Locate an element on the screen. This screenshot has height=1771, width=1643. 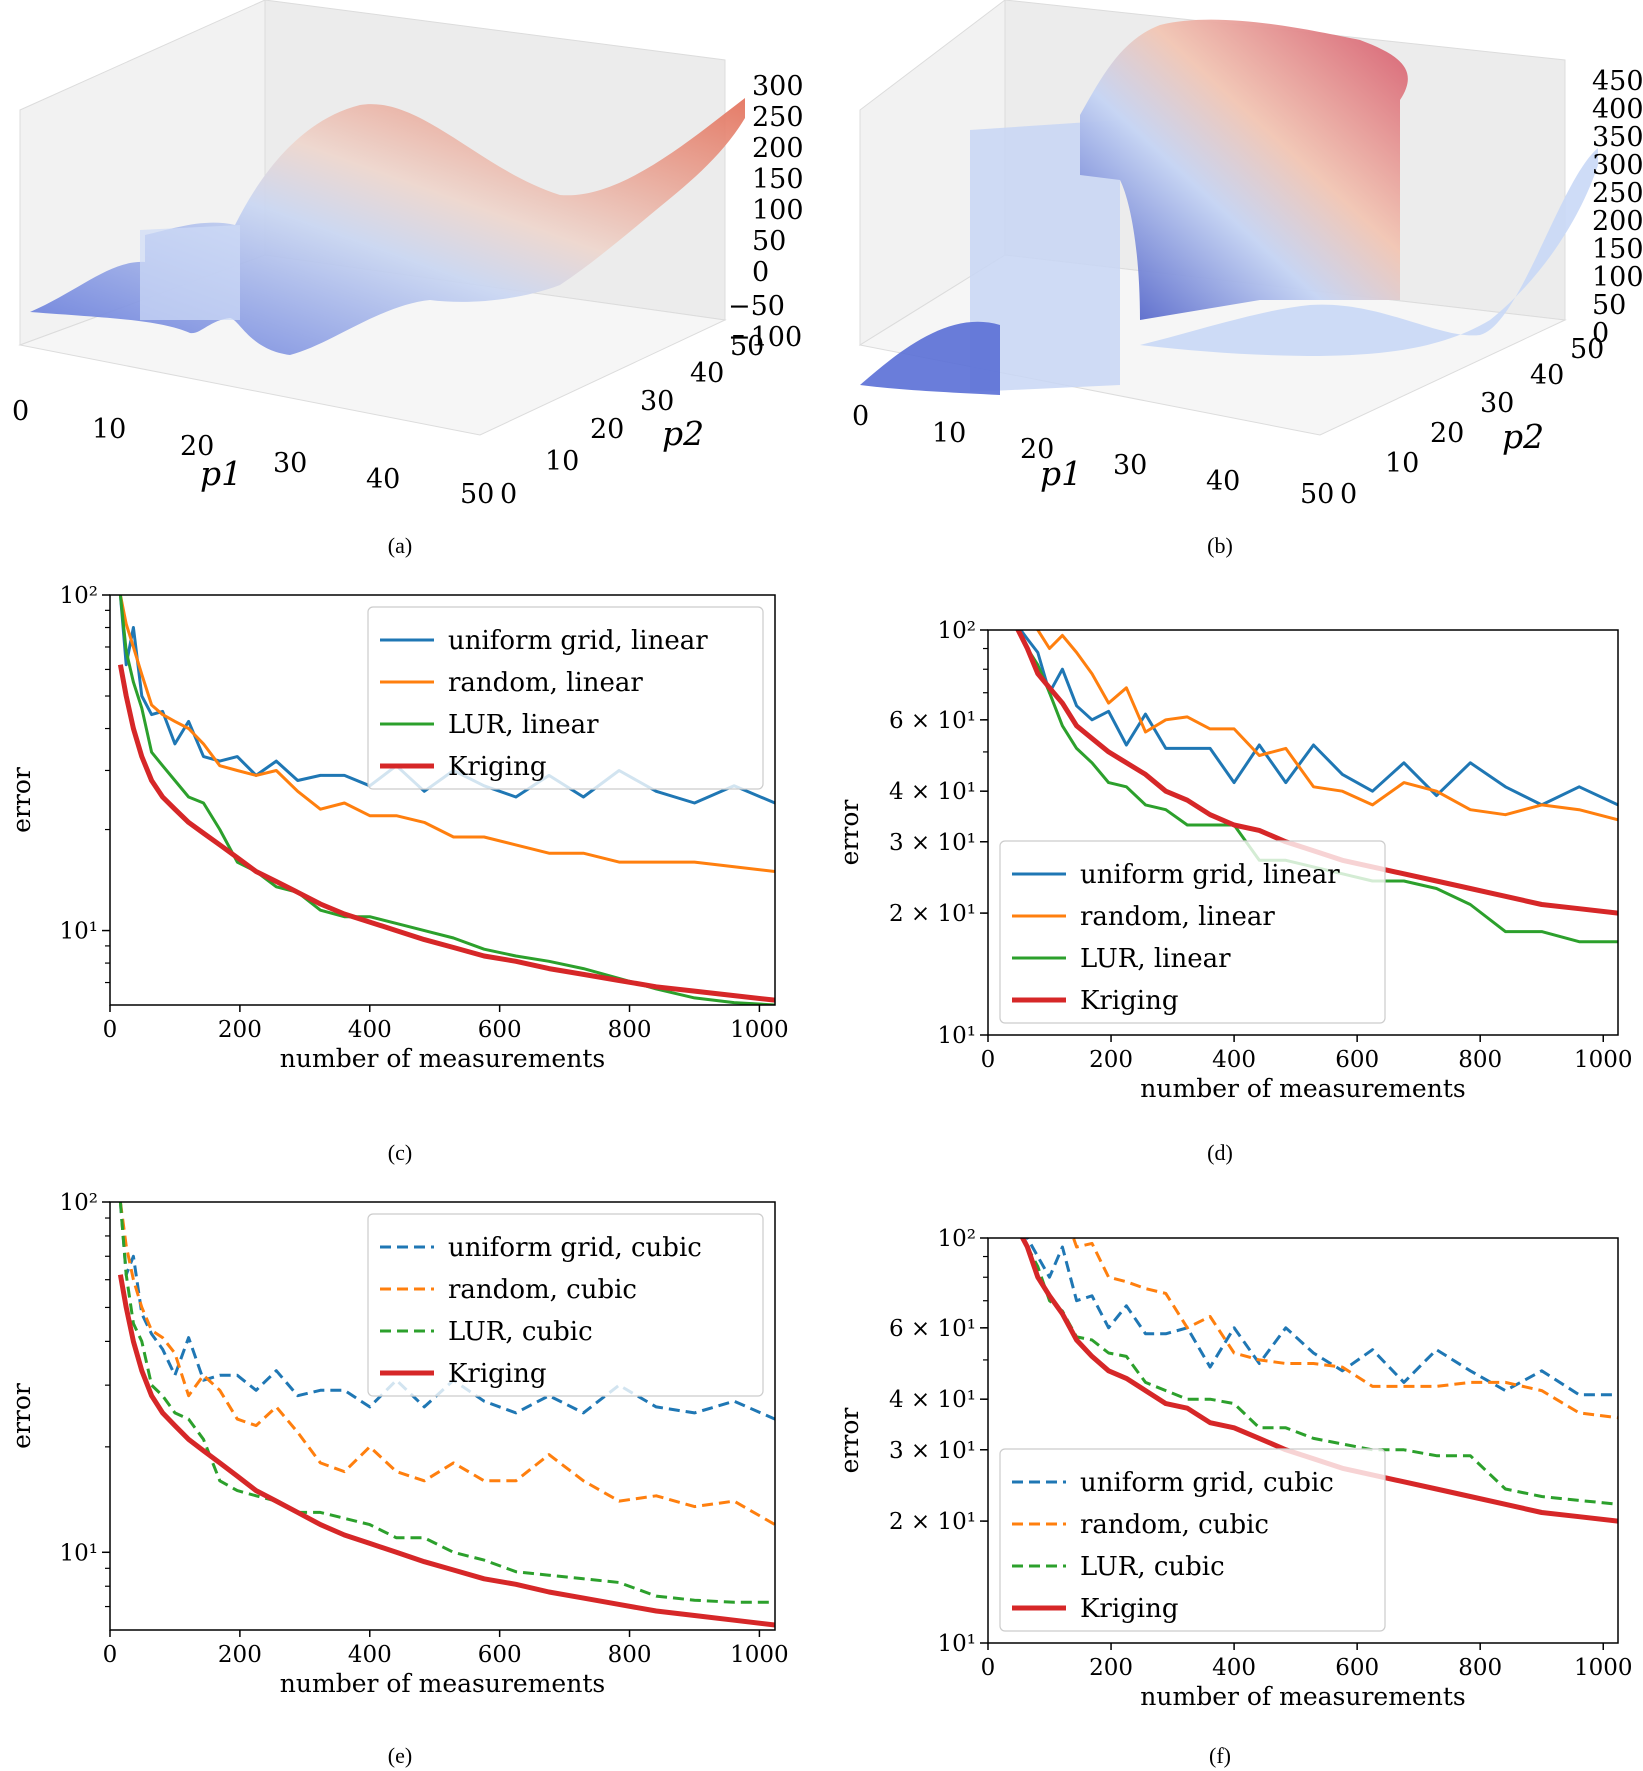
x-tick-label: 400 is located at coordinates (1234, 1668).